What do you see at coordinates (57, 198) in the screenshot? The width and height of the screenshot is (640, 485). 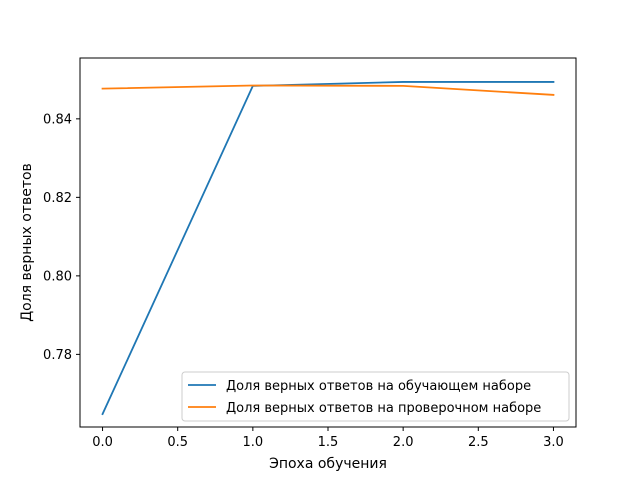 I see `y-tick-label: 0.82` at bounding box center [57, 198].